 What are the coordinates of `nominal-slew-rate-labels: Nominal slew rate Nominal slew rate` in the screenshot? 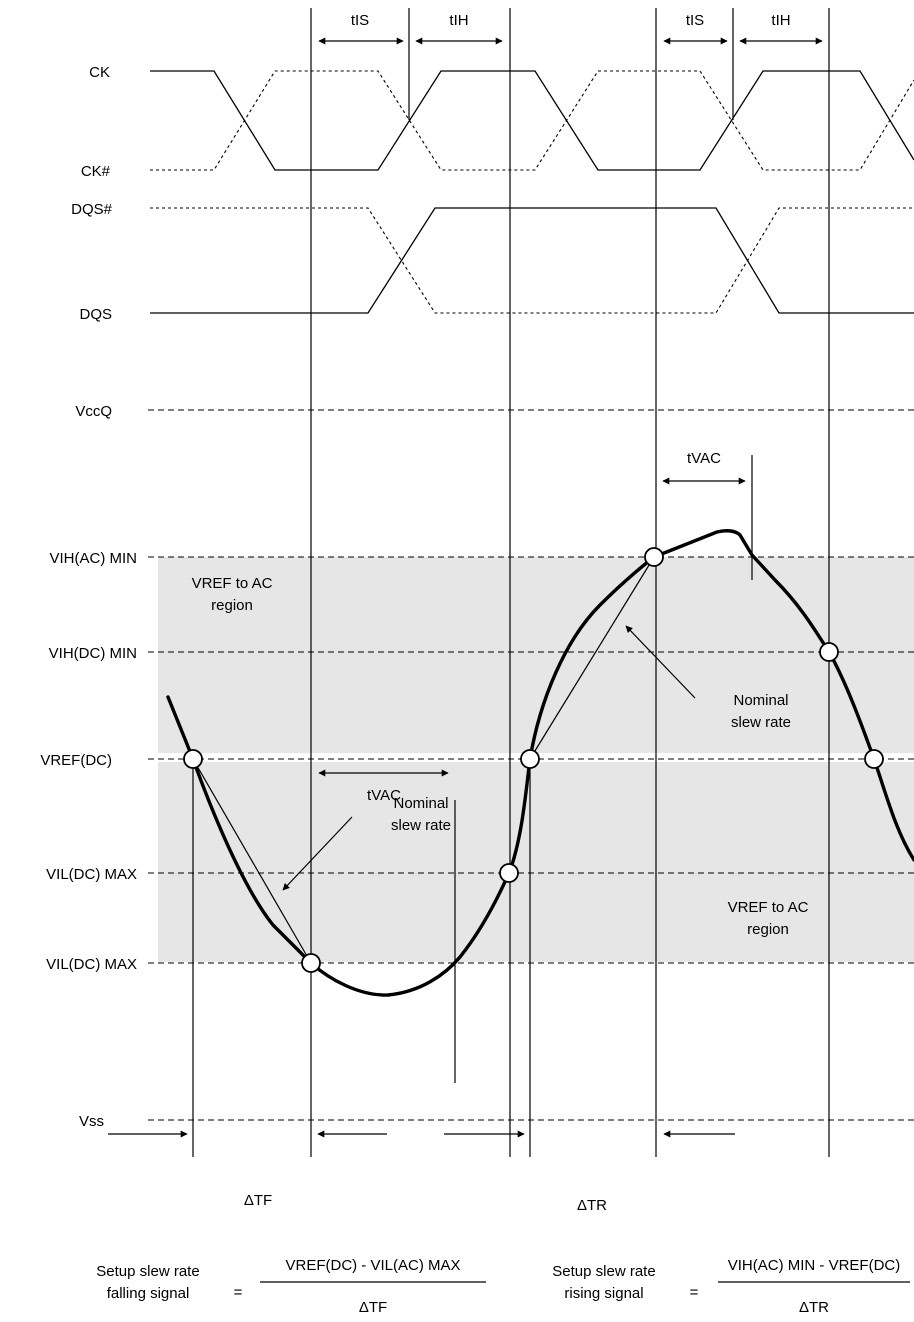 It's located at (591, 763).